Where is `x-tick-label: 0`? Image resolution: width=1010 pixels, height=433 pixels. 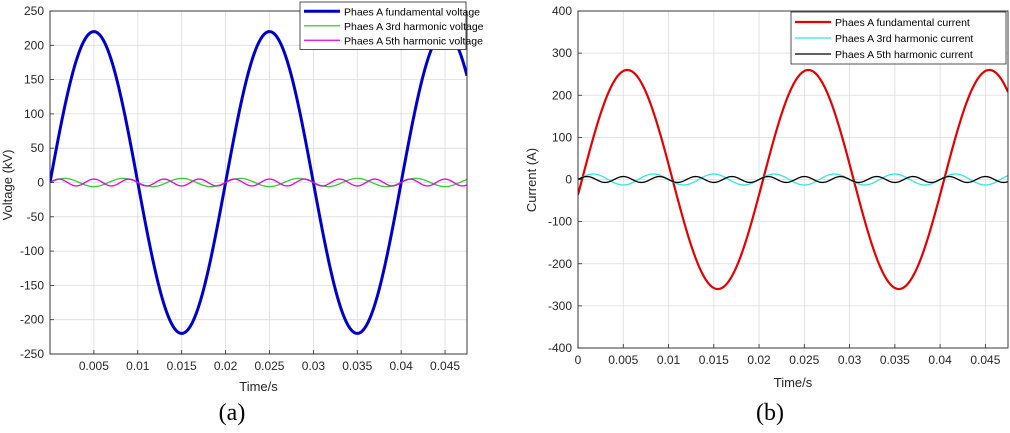 x-tick-label: 0 is located at coordinates (578, 360).